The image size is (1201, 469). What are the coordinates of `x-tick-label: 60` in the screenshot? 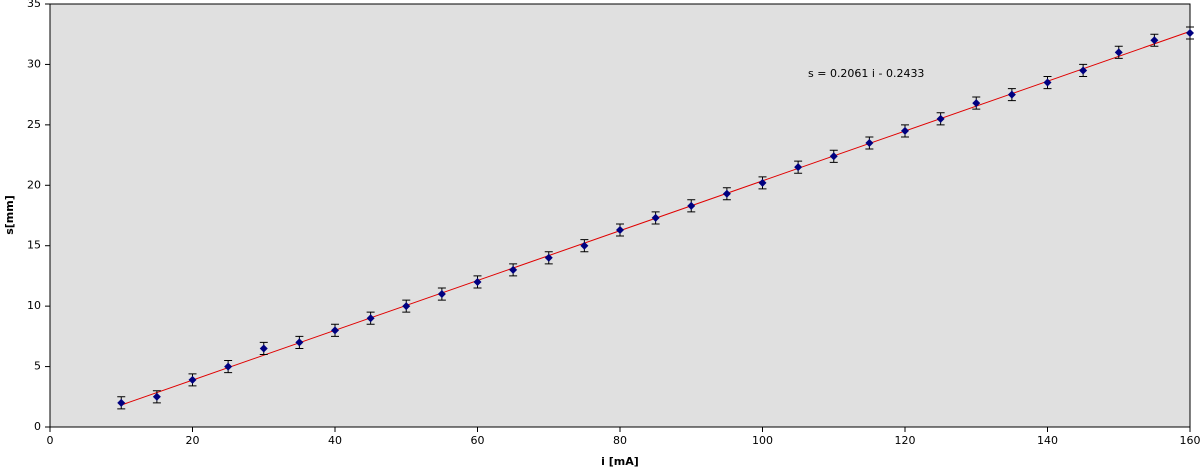 It's located at (478, 440).